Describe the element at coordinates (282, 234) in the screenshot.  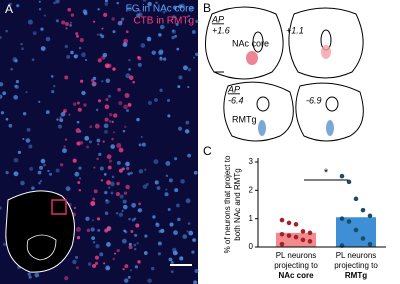
I see `data-point` at that location.